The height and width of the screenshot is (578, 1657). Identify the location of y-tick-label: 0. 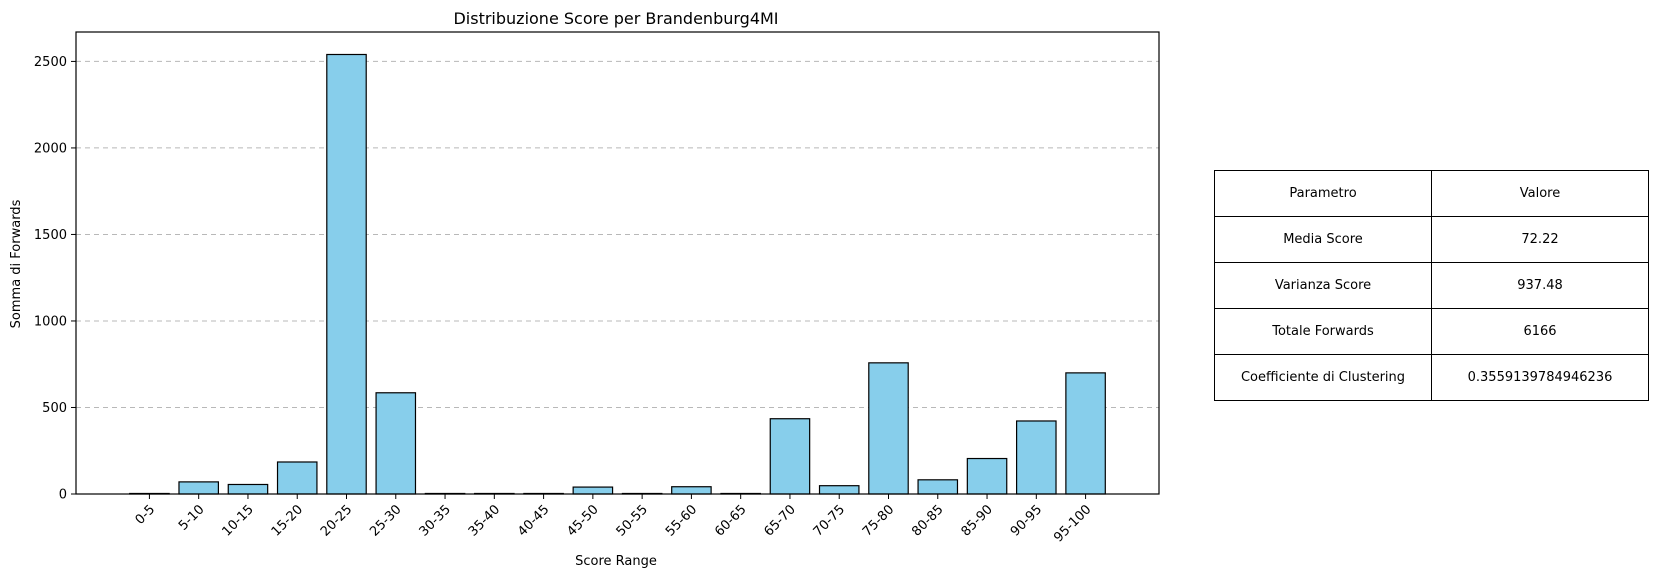
(63, 495).